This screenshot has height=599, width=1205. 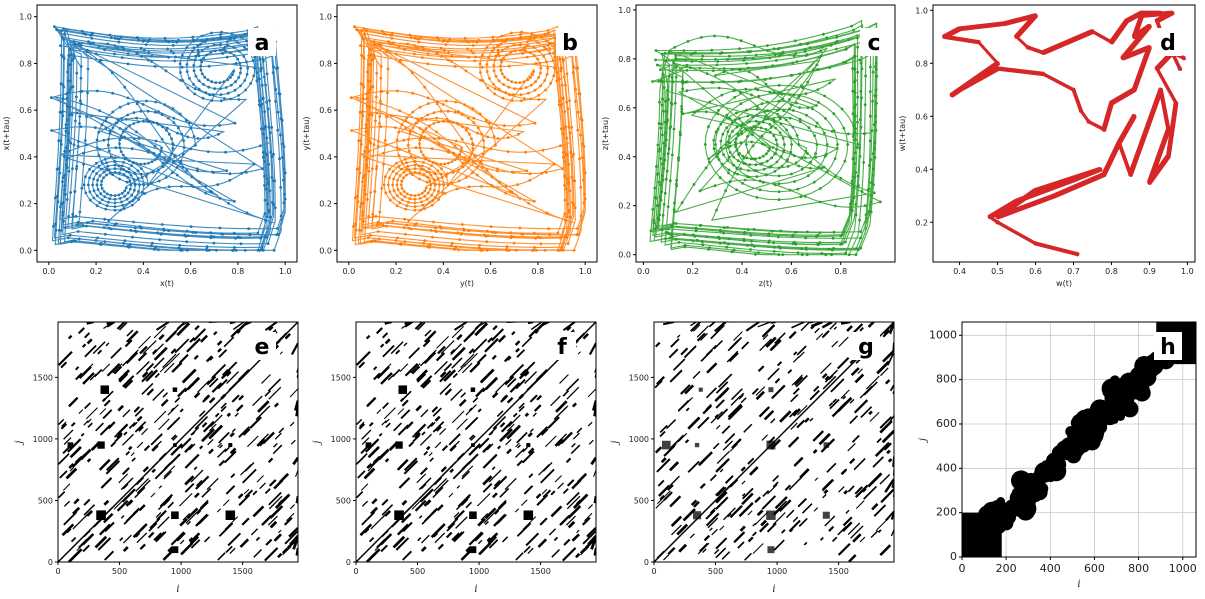 What do you see at coordinates (167, 133) in the screenshot?
I see `axes-frame` at bounding box center [167, 133].